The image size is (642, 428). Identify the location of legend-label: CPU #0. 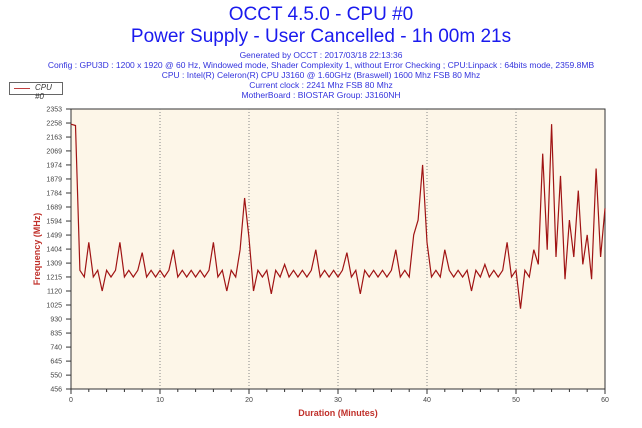
(43, 92).